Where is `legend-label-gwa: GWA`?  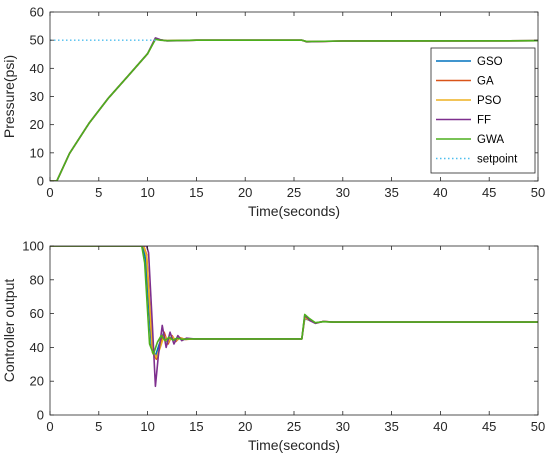 legend-label-gwa: GWA is located at coordinates (490, 140).